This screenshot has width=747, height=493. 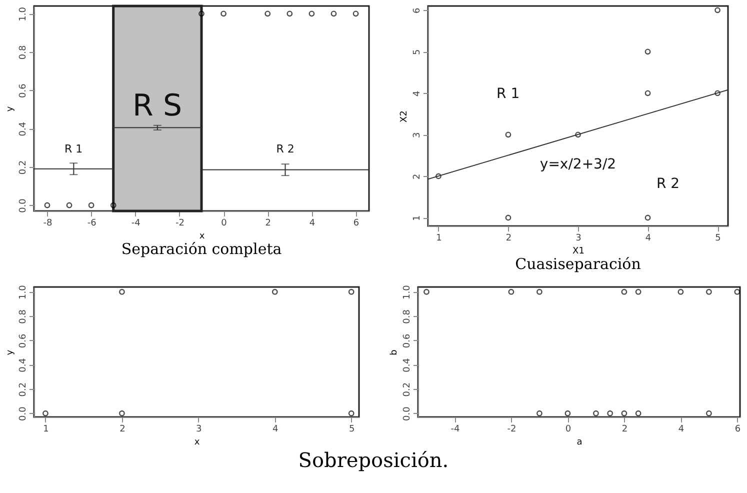 I want to click on x-tick-label: -6, so click(x=92, y=223).